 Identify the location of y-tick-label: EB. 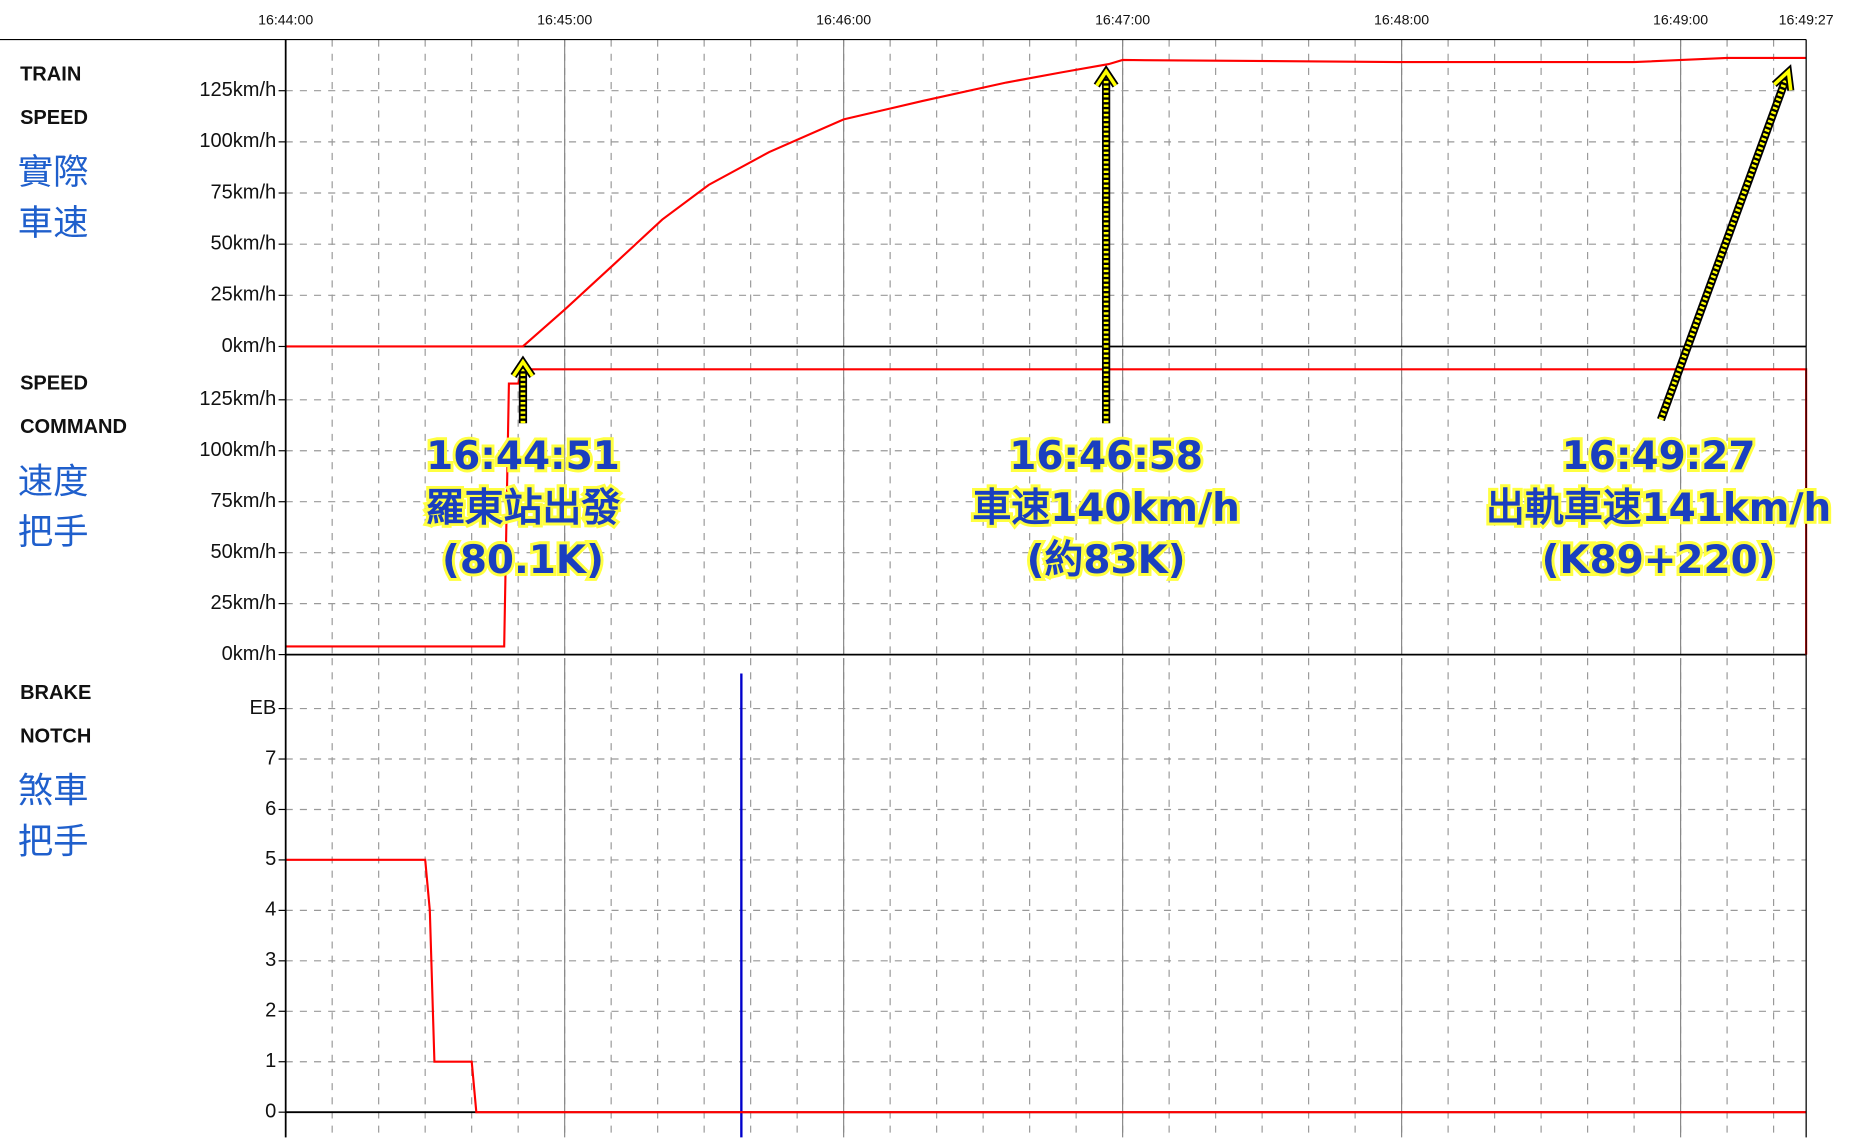
(262, 708).